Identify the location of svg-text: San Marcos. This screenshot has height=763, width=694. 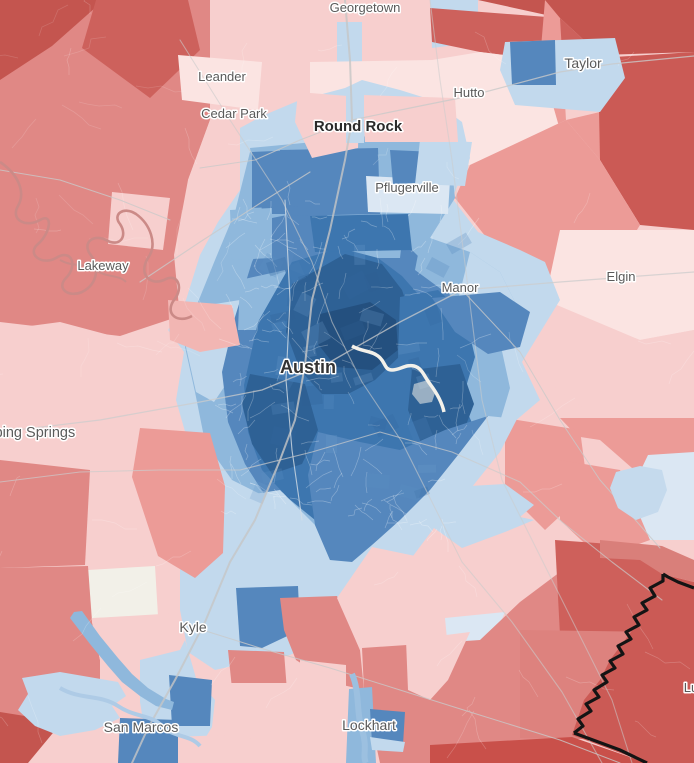
(141, 727).